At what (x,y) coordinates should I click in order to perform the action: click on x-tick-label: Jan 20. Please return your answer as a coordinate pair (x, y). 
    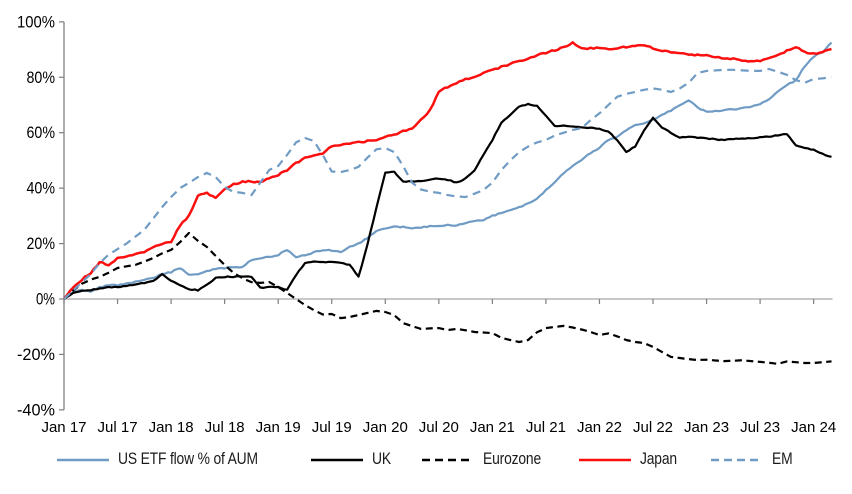
    Looking at the image, I should click on (385, 427).